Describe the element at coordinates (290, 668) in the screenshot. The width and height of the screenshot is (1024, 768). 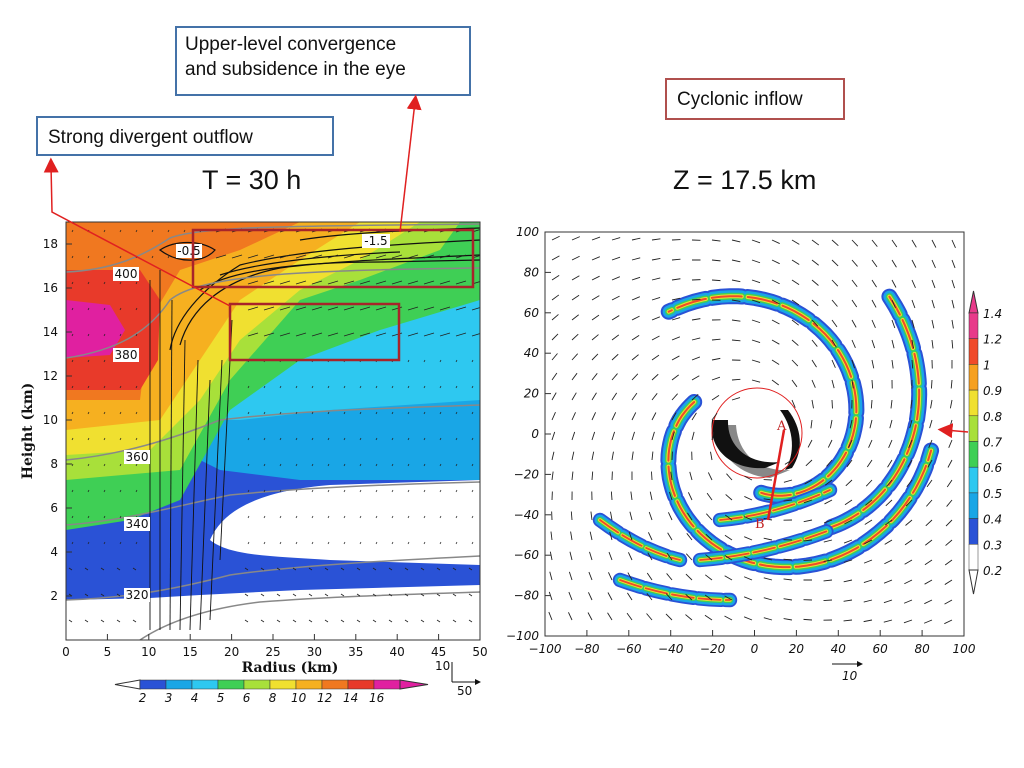
I see `left-xlabel: Radius (km)` at that location.